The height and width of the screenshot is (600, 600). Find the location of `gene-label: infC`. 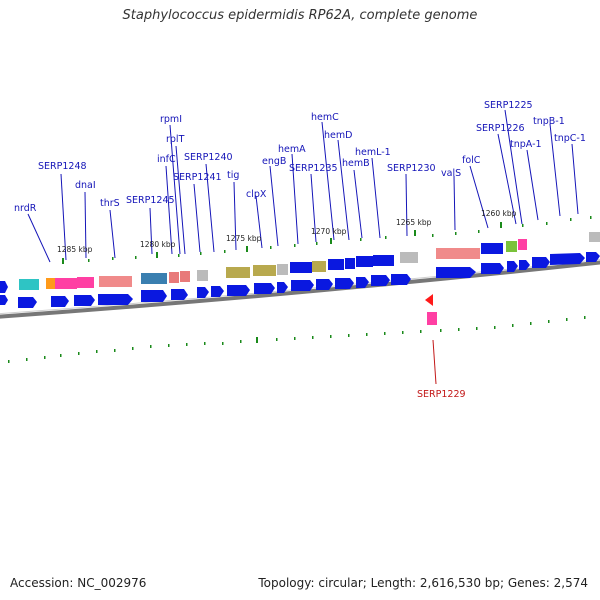

gene-label: infC is located at coordinates (166, 159).